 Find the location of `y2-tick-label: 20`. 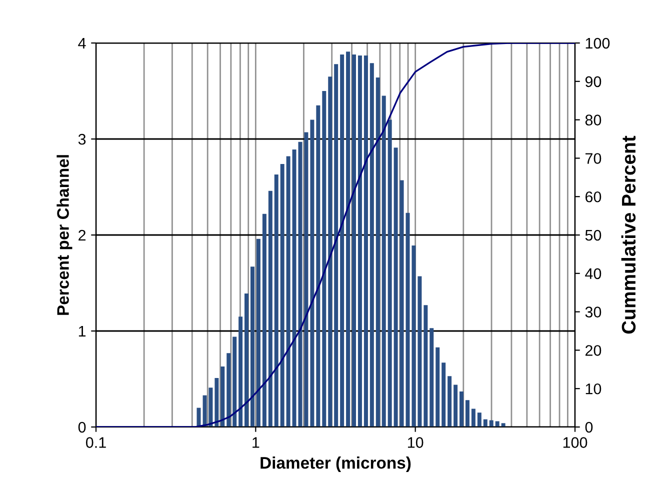

y2-tick-label: 20 is located at coordinates (593, 350).